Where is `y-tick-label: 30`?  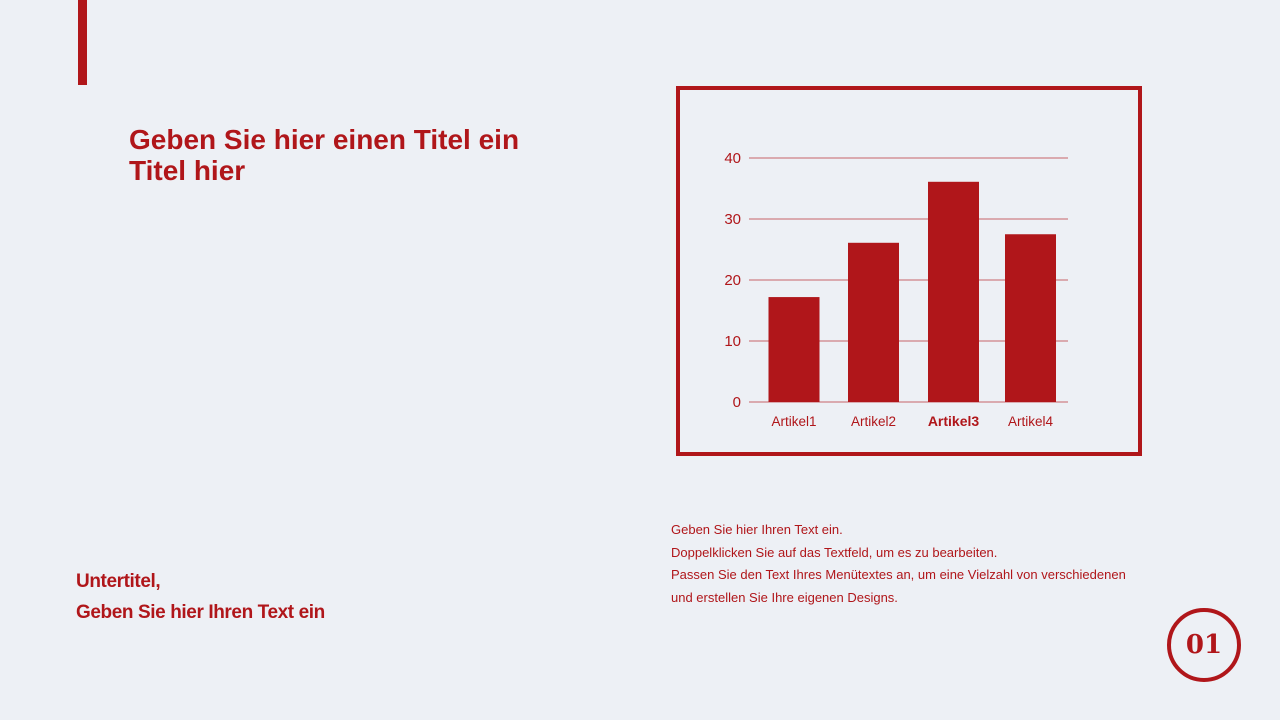 y-tick-label: 30 is located at coordinates (732, 219).